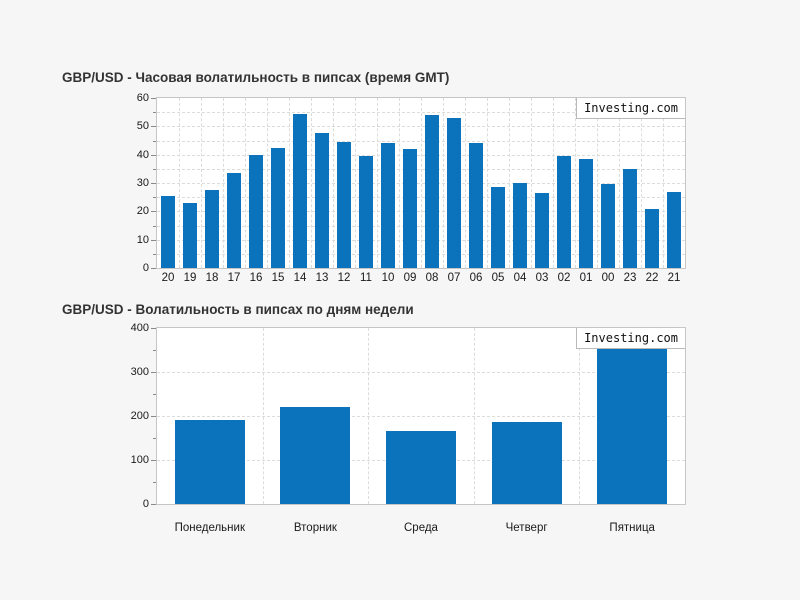 Image resolution: width=800 pixels, height=600 pixels. I want to click on y-tick-label: 30, so click(142, 183).